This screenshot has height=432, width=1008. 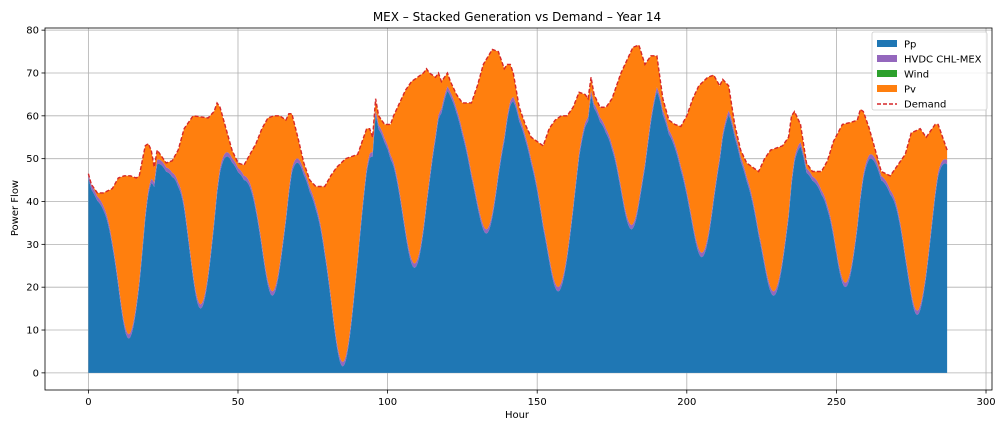 What do you see at coordinates (32, 288) in the screenshot?
I see `y-tick-label: 20` at bounding box center [32, 288].